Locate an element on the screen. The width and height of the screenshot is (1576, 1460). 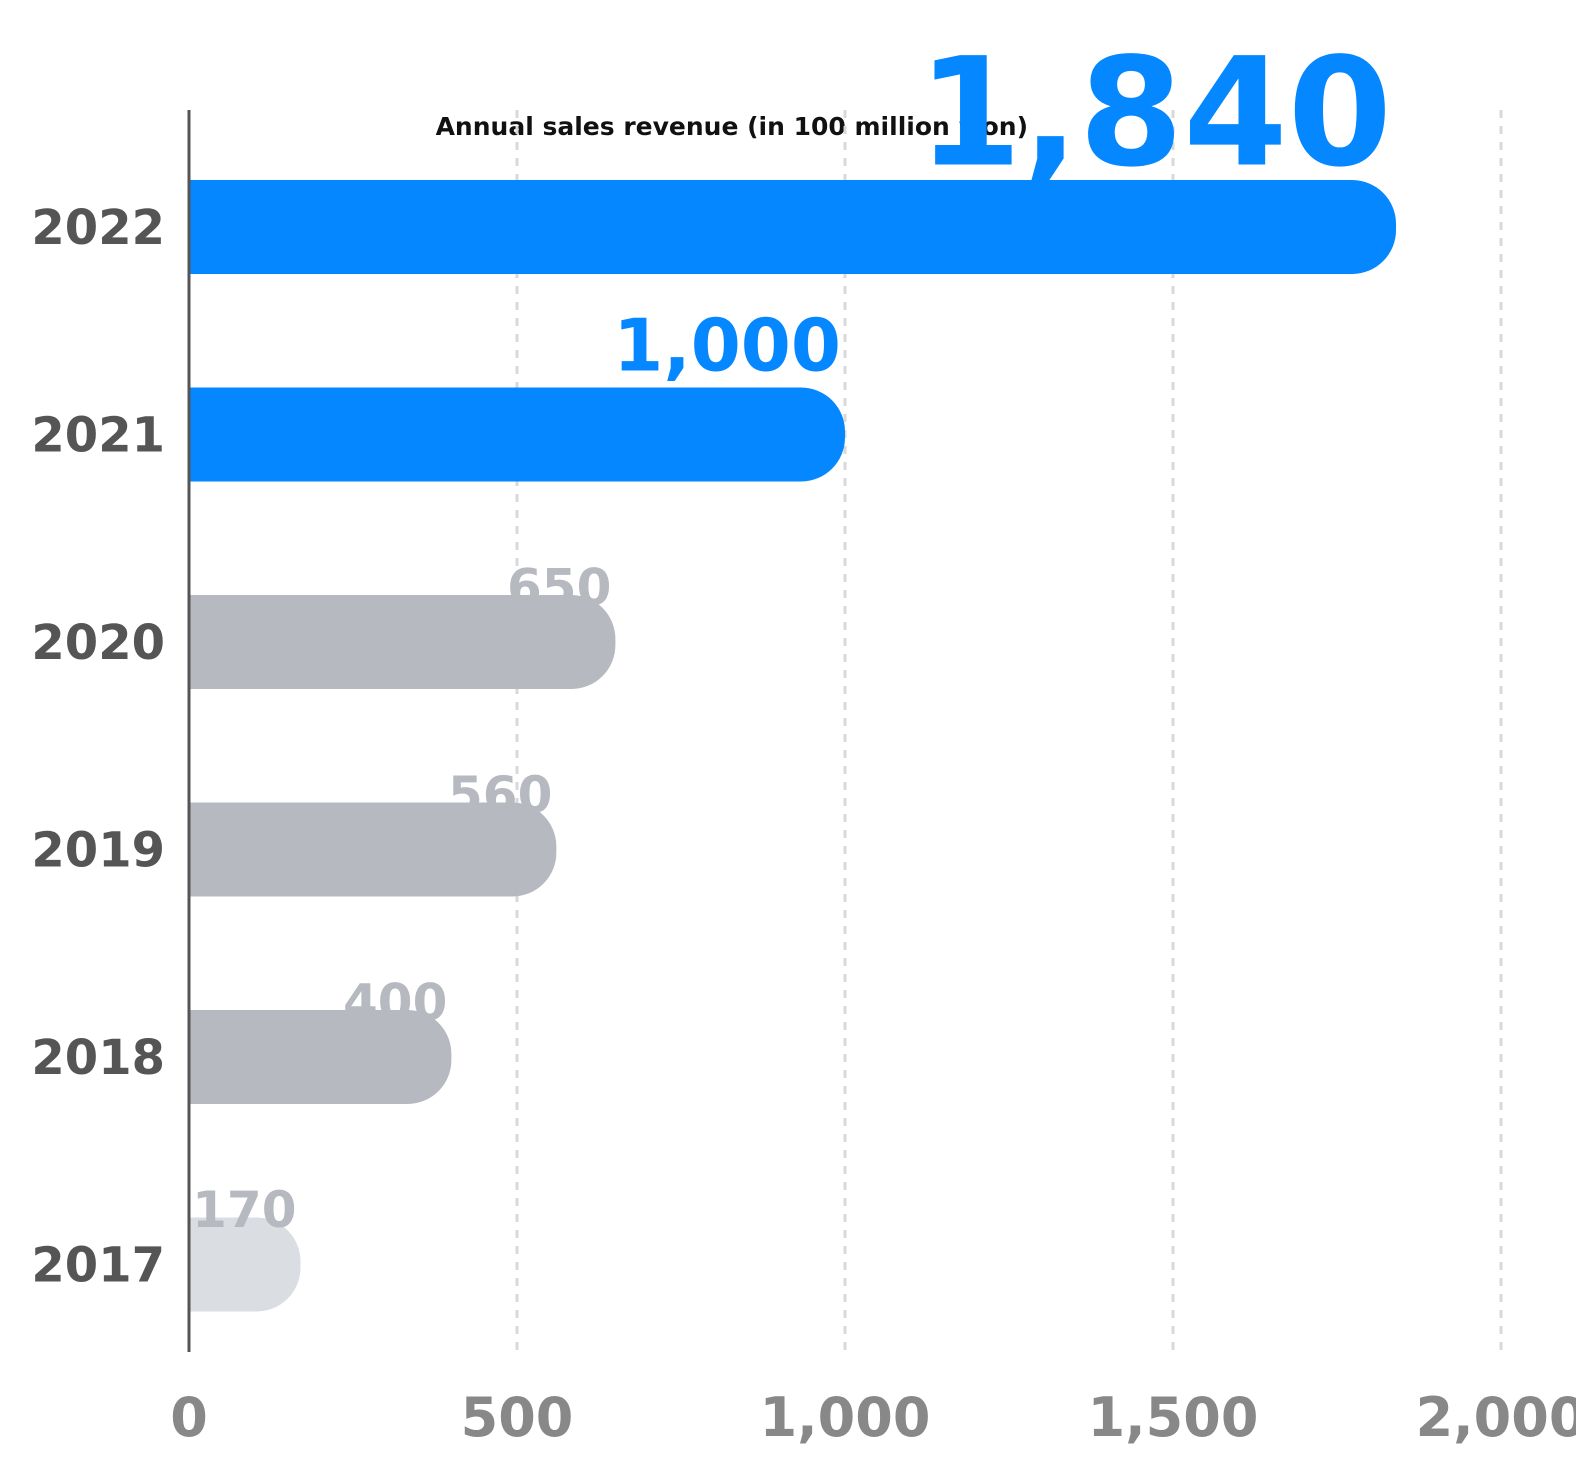
data-label: 400 is located at coordinates (395, 1003).